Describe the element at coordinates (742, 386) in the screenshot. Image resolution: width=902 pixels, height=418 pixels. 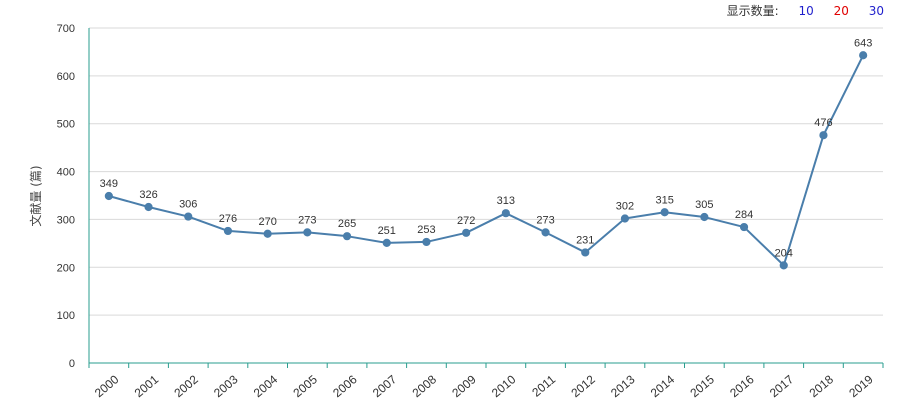
I see `x-tick-2016: 2016` at that location.